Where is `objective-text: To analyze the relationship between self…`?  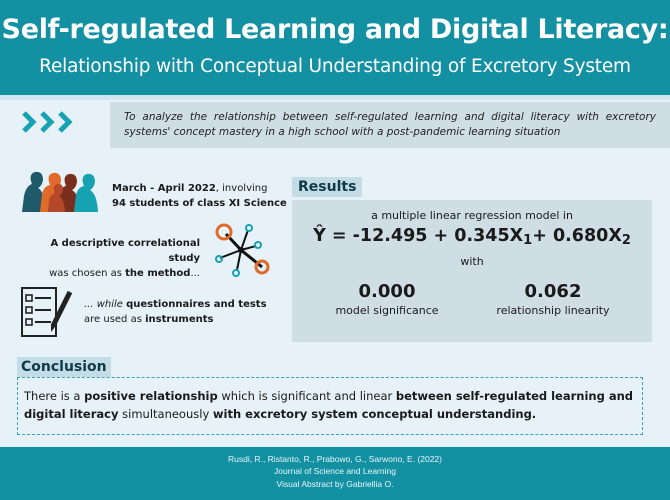 objective-text: To analyze the relationship between self… is located at coordinates (390, 124).